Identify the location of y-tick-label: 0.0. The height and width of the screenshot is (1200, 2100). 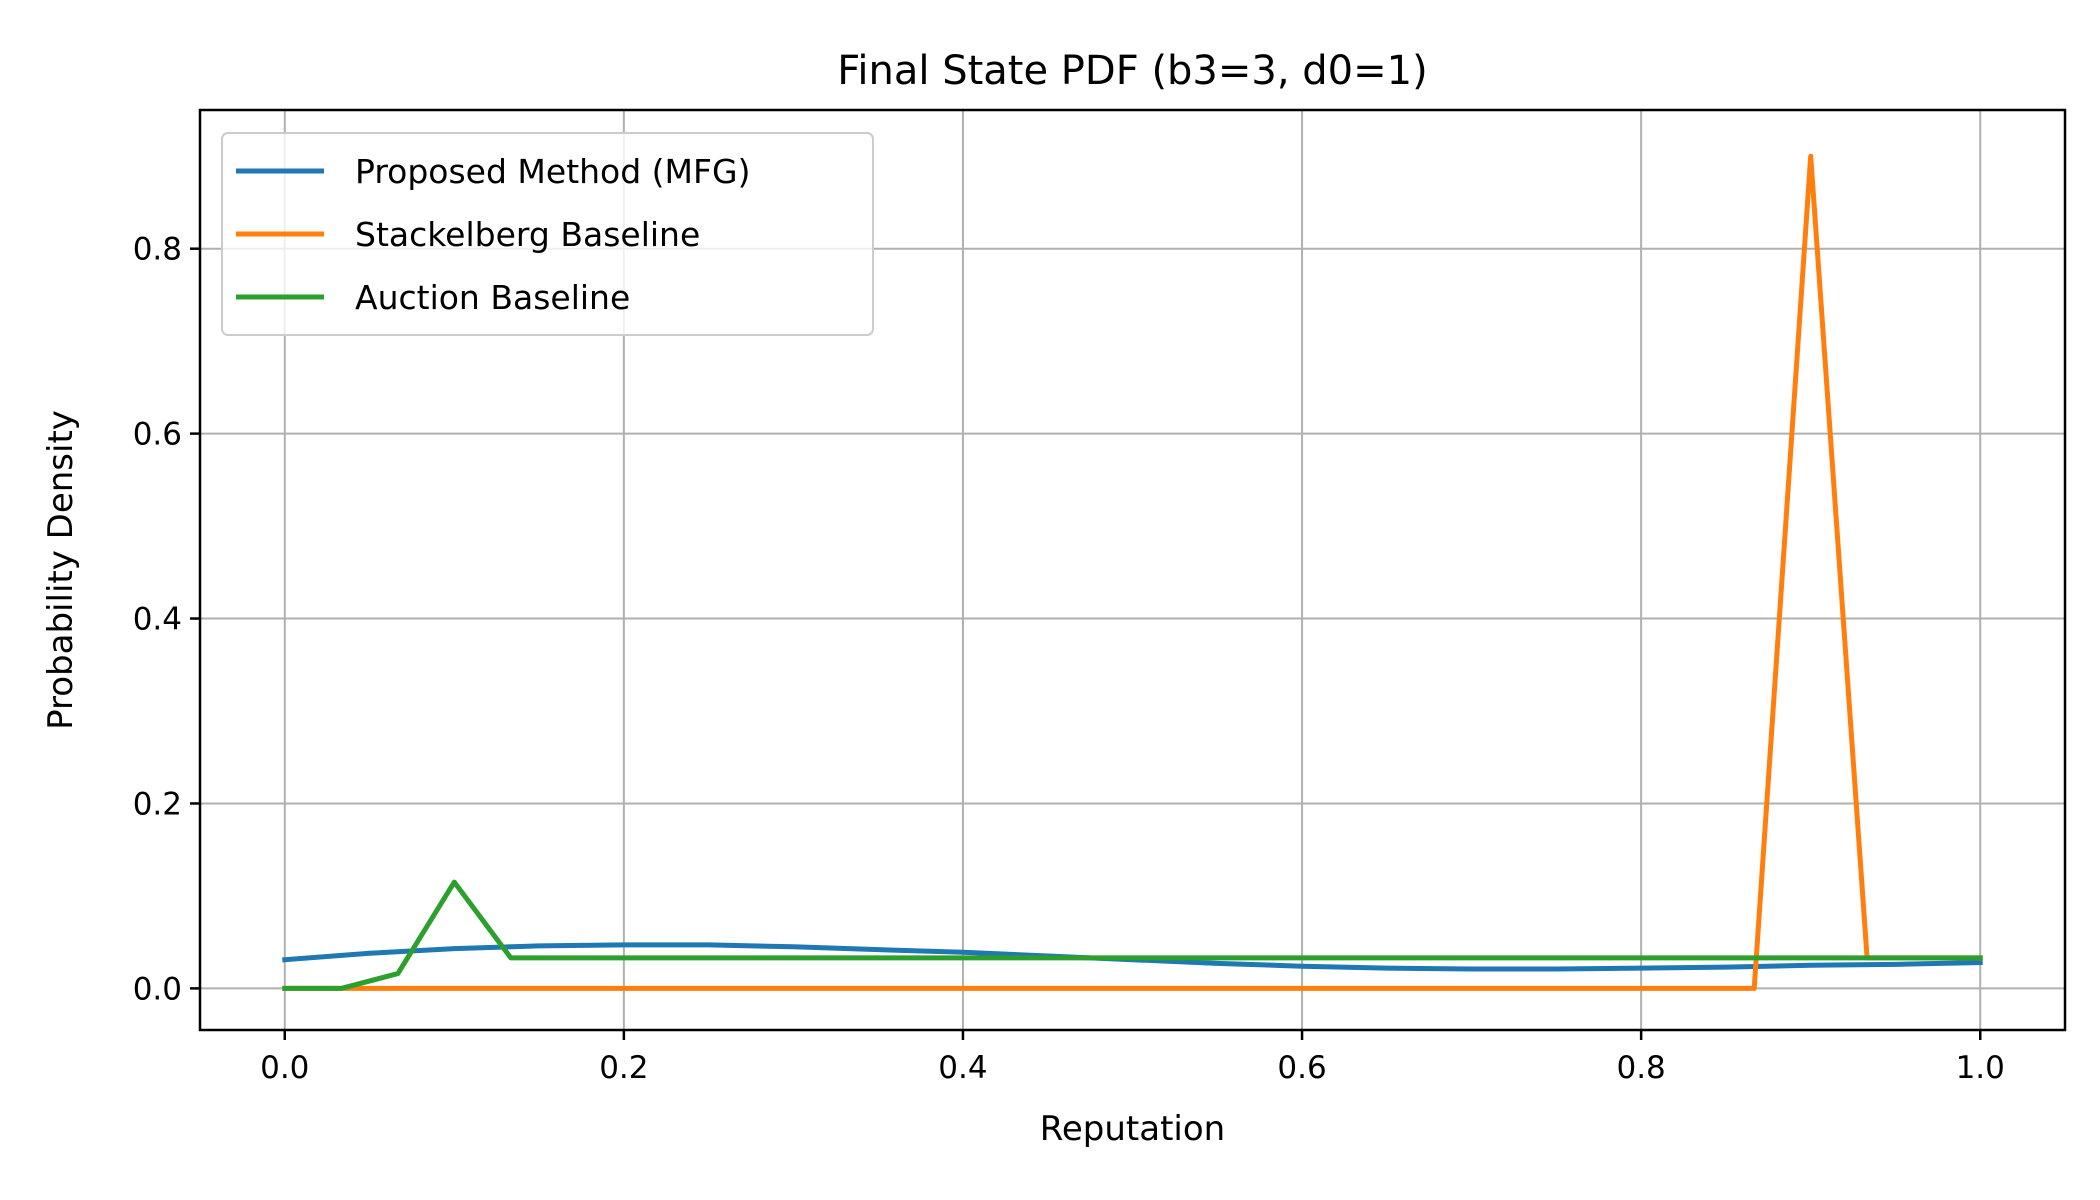
(157, 989).